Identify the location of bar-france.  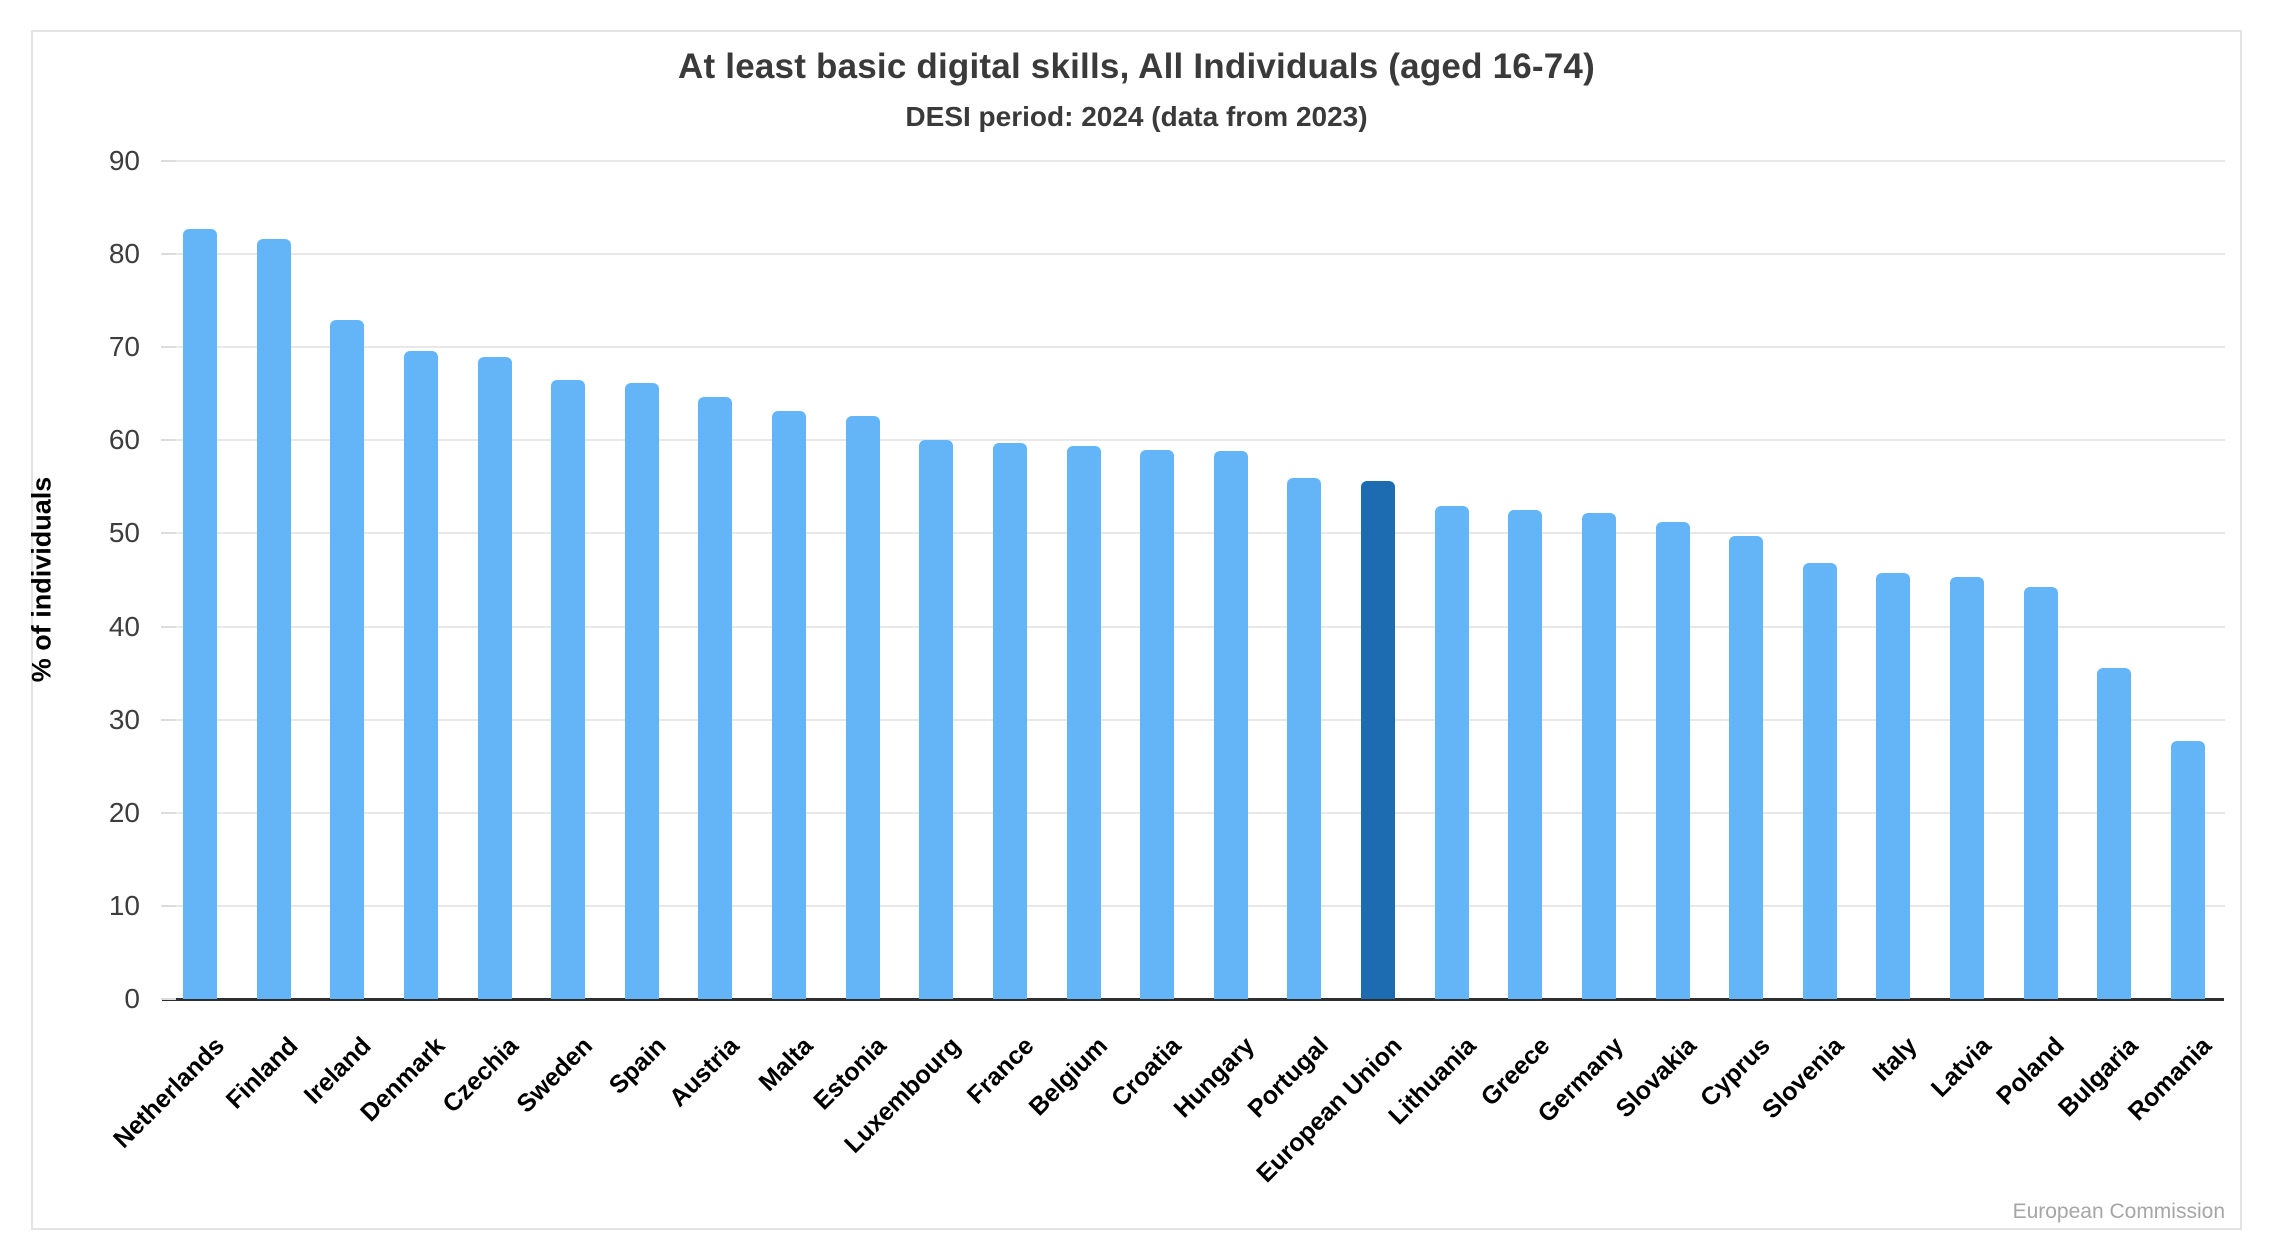
(1009, 721).